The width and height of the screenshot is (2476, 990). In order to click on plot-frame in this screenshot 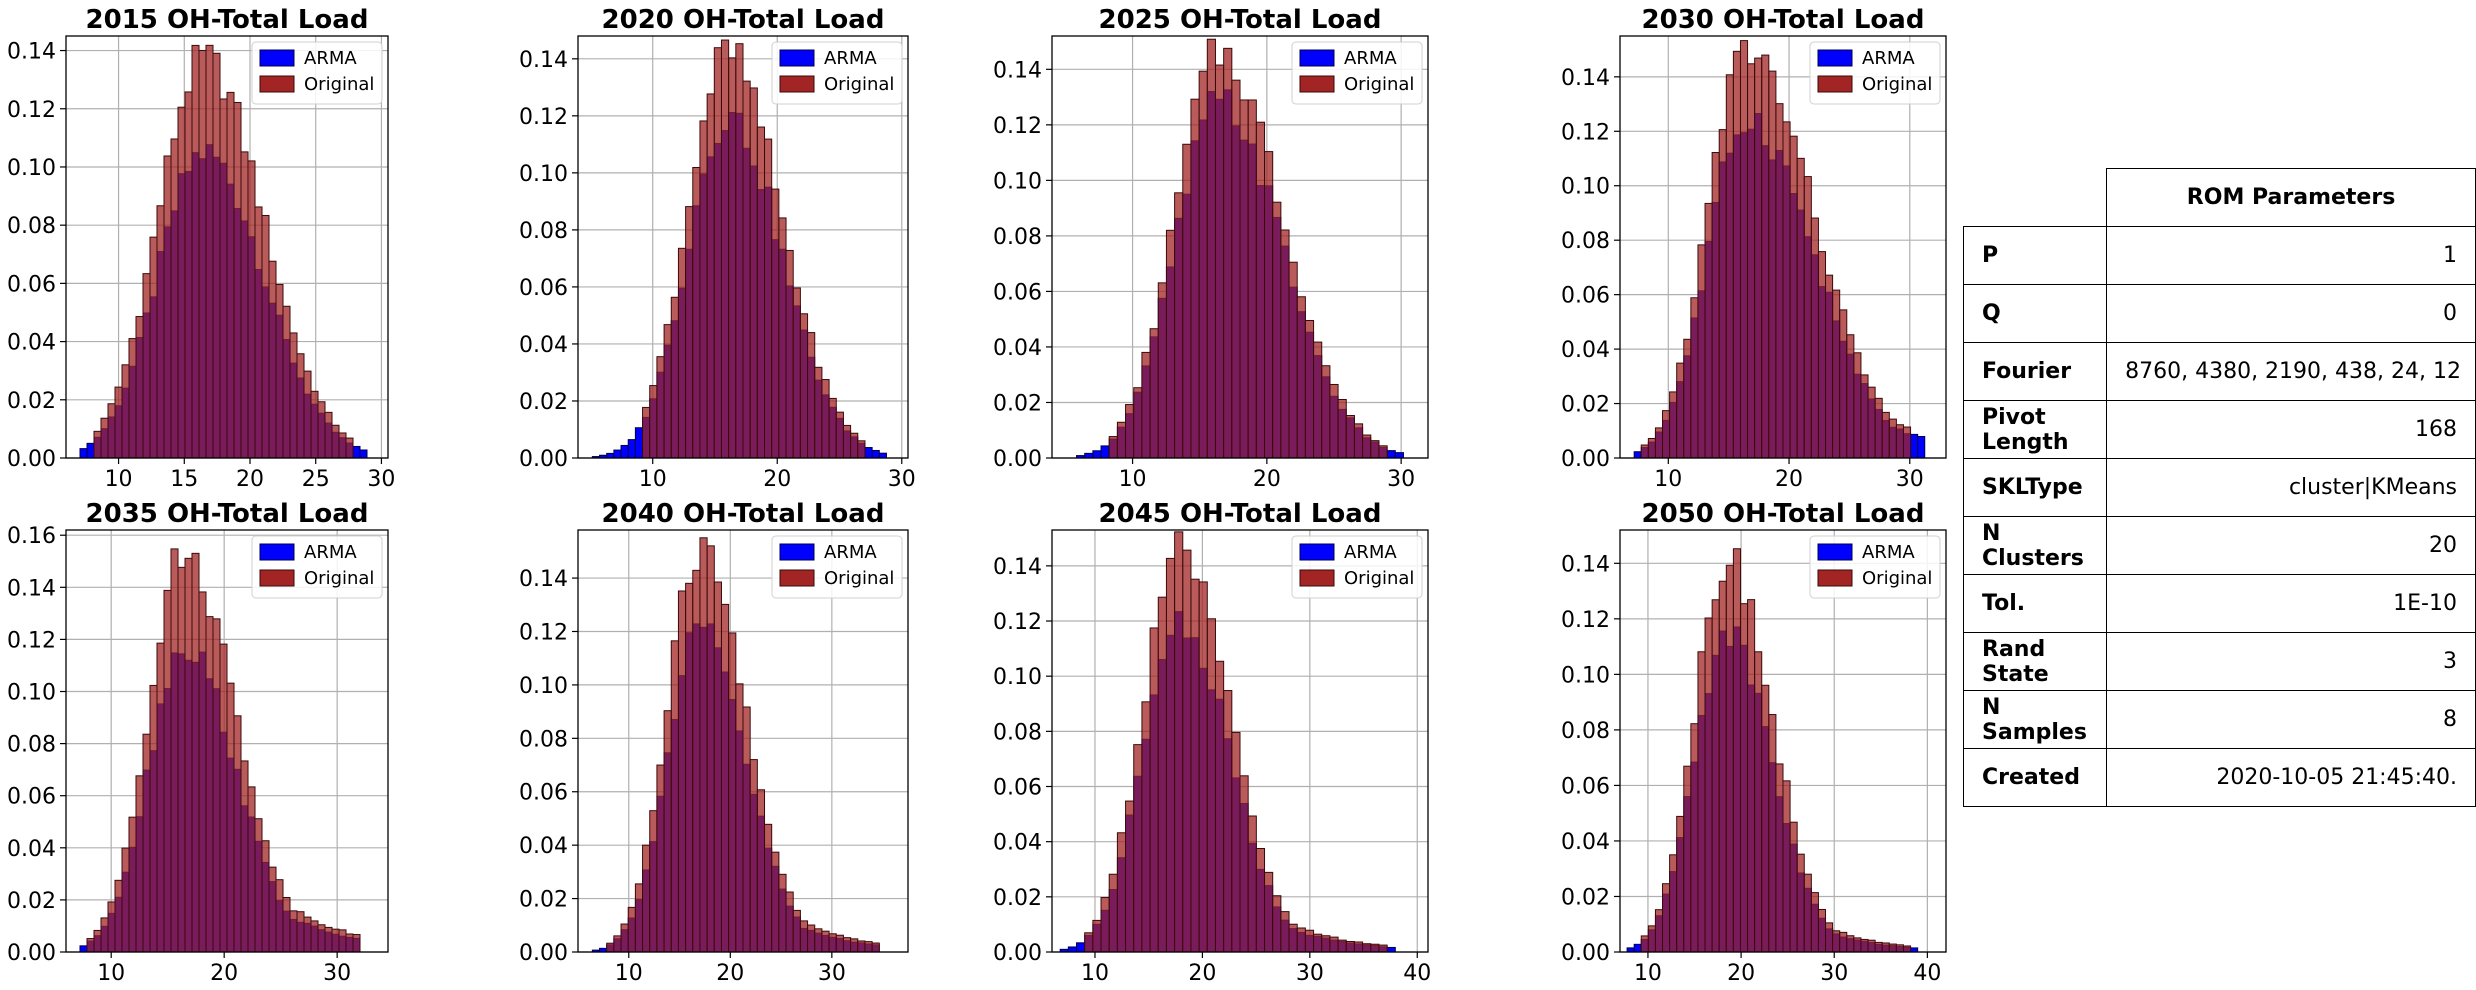, I will do `click(743, 741)`.